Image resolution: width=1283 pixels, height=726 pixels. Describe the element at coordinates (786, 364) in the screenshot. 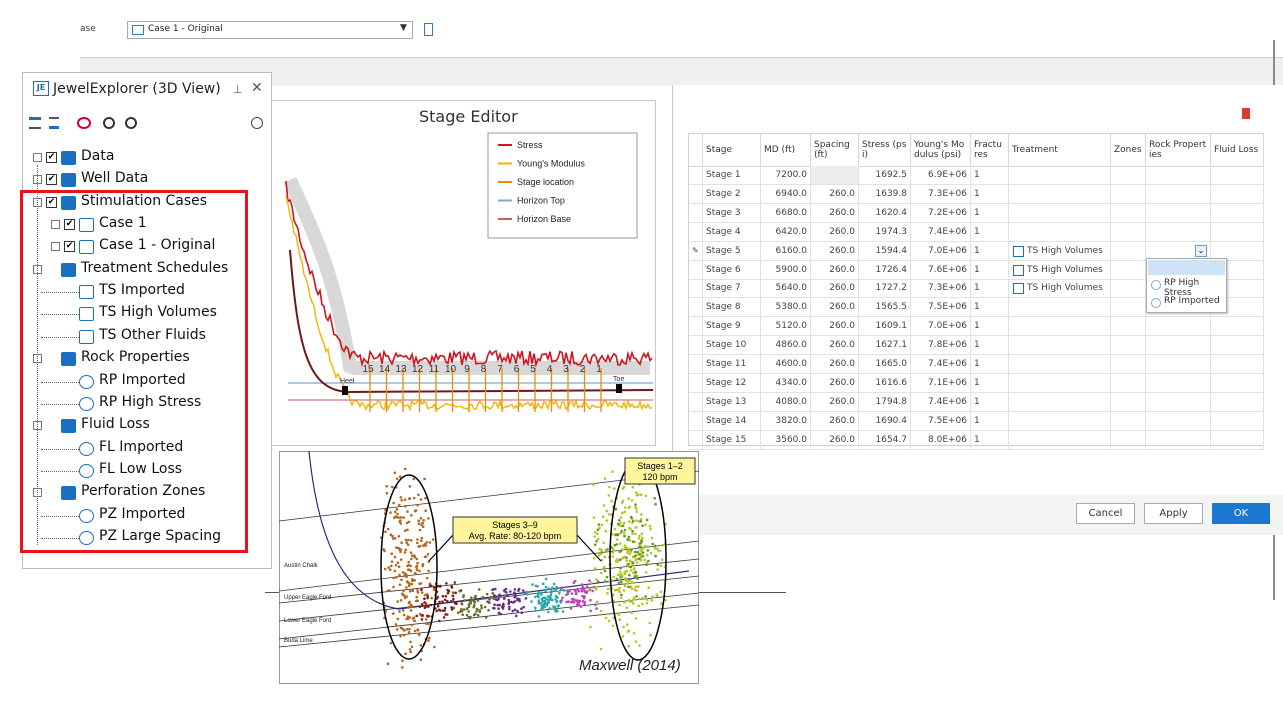

I see `table-cell: 4600.0` at that location.